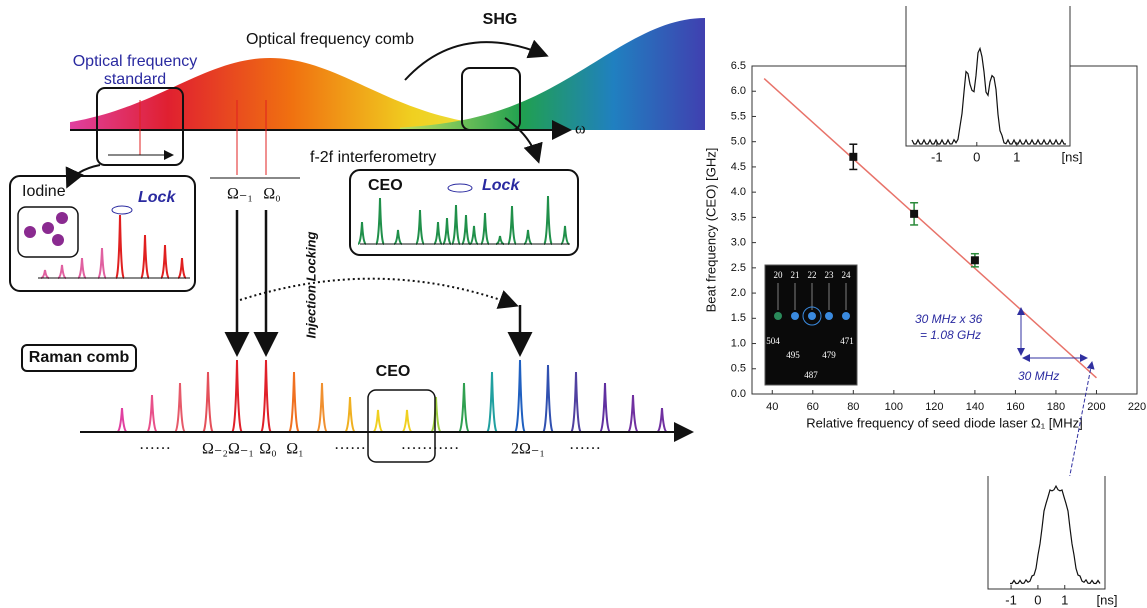  Describe the element at coordinates (830, 275) in the screenshot. I see `camera-label: 23` at that location.